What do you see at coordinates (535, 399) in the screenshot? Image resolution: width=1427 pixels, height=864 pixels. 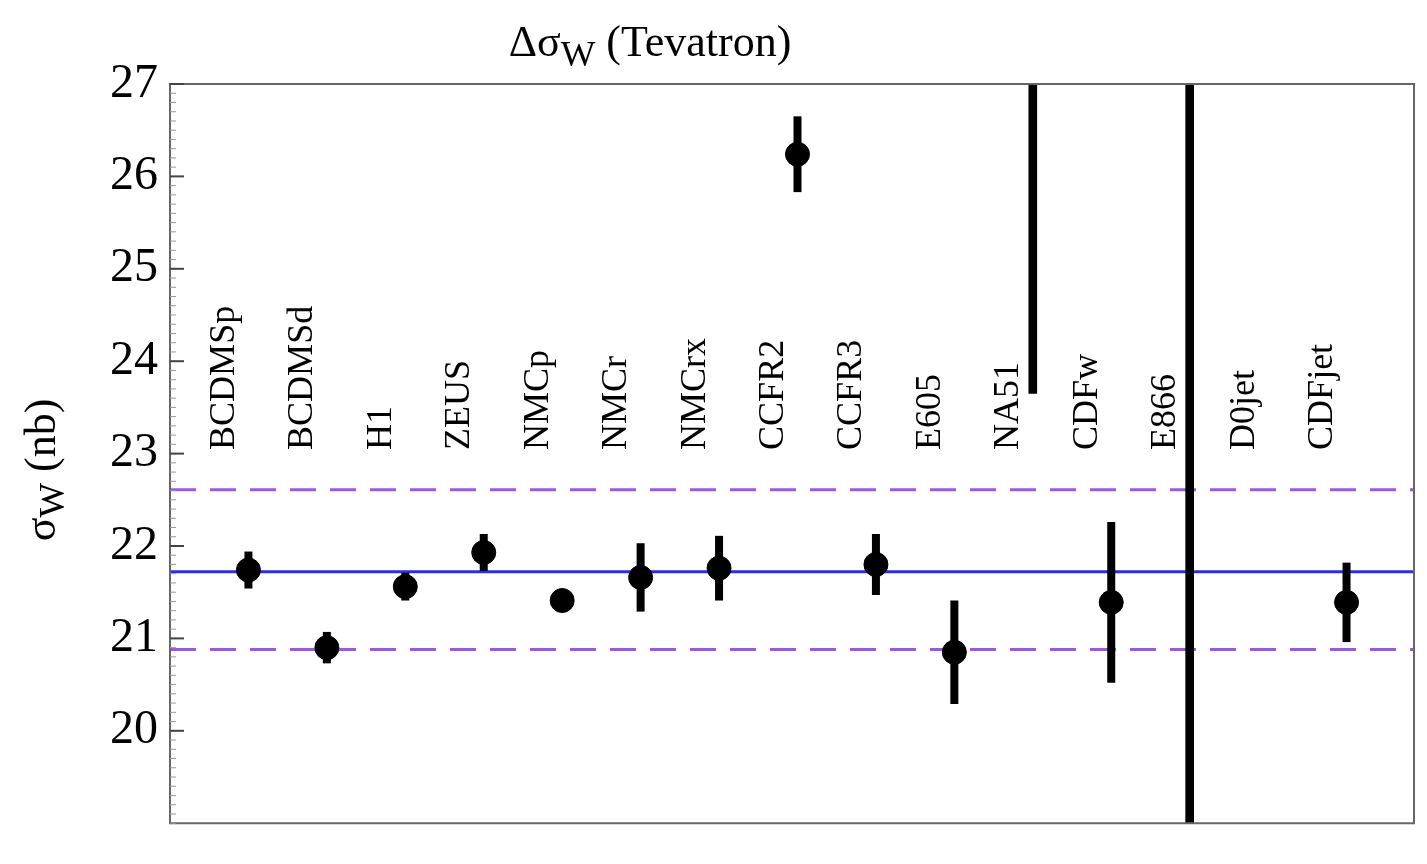 I see `x-tick-label: NMCp` at bounding box center [535, 399].